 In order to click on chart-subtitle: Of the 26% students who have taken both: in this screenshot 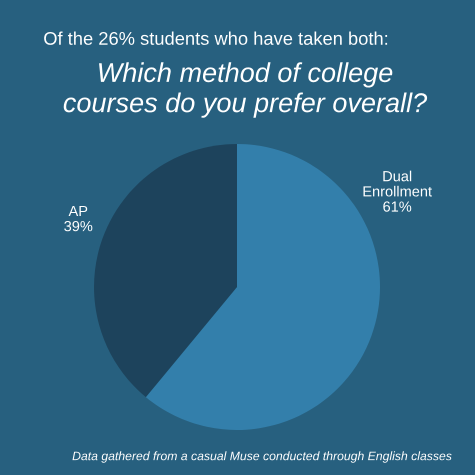, I will do `click(216, 38)`.